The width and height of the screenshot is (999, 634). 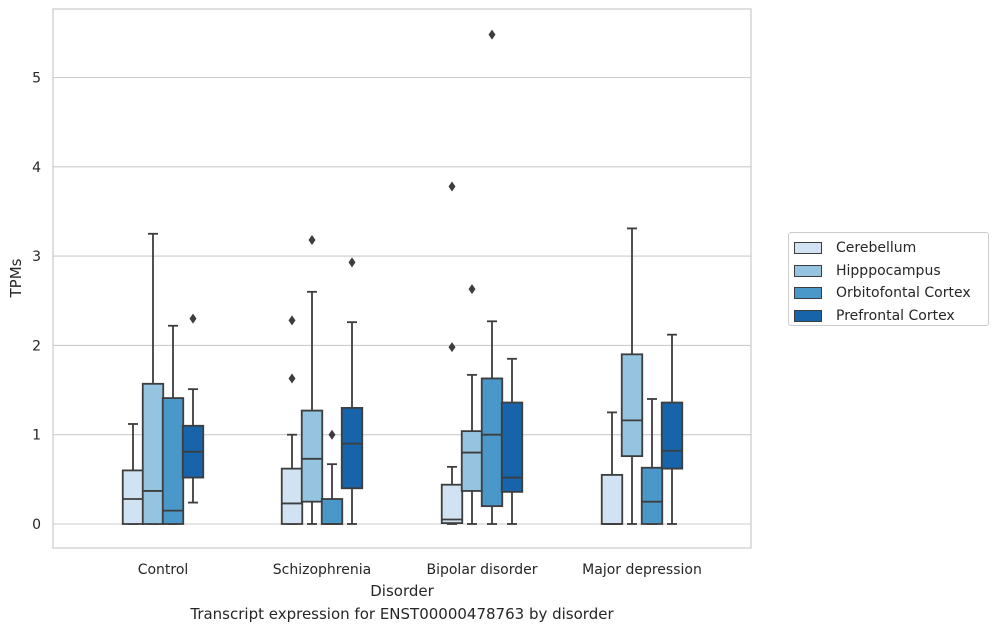 I want to click on x-tick-label: Schizophrenia, so click(x=322, y=570).